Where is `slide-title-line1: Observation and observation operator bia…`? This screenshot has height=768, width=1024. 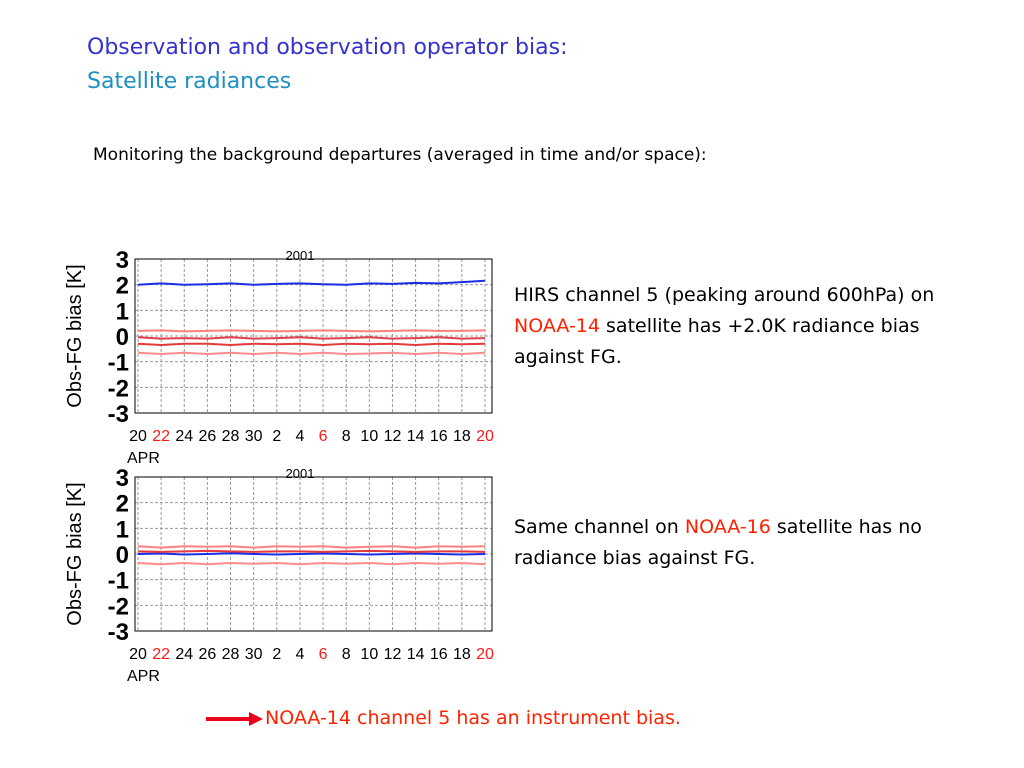 slide-title-line1: Observation and observation operator bia… is located at coordinates (327, 47).